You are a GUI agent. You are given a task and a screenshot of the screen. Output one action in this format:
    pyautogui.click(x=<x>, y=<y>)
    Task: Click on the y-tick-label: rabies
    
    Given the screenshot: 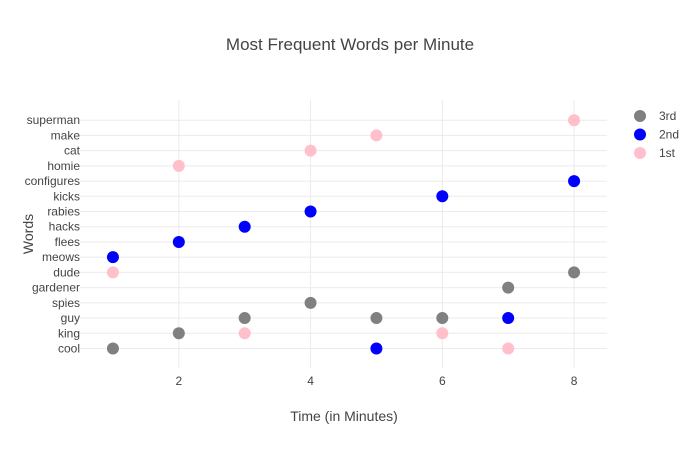 What is the action you would take?
    pyautogui.click(x=63, y=212)
    